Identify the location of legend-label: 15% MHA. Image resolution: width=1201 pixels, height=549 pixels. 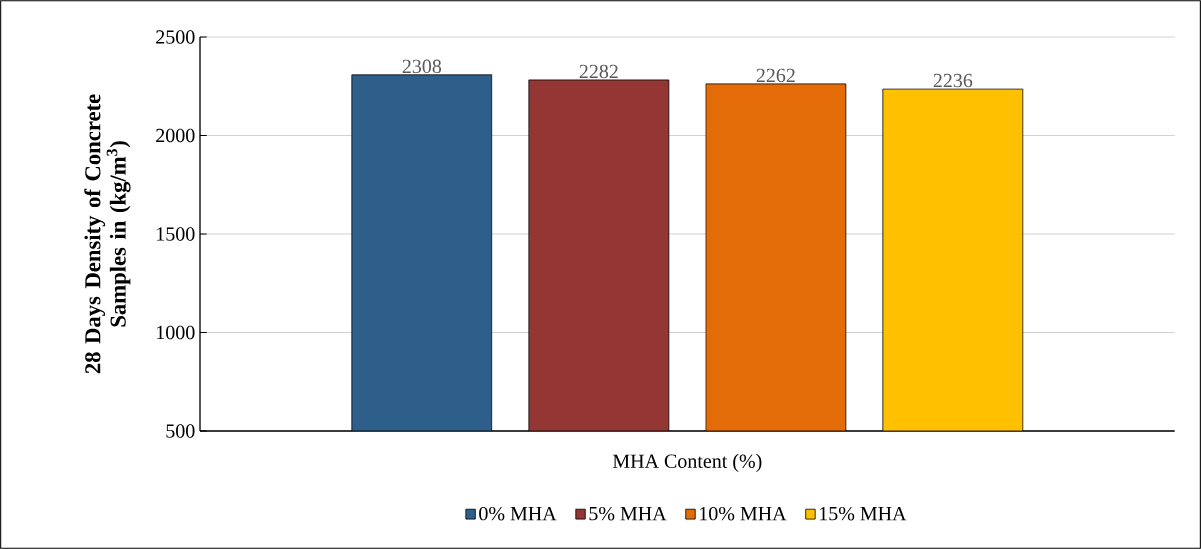
(863, 513).